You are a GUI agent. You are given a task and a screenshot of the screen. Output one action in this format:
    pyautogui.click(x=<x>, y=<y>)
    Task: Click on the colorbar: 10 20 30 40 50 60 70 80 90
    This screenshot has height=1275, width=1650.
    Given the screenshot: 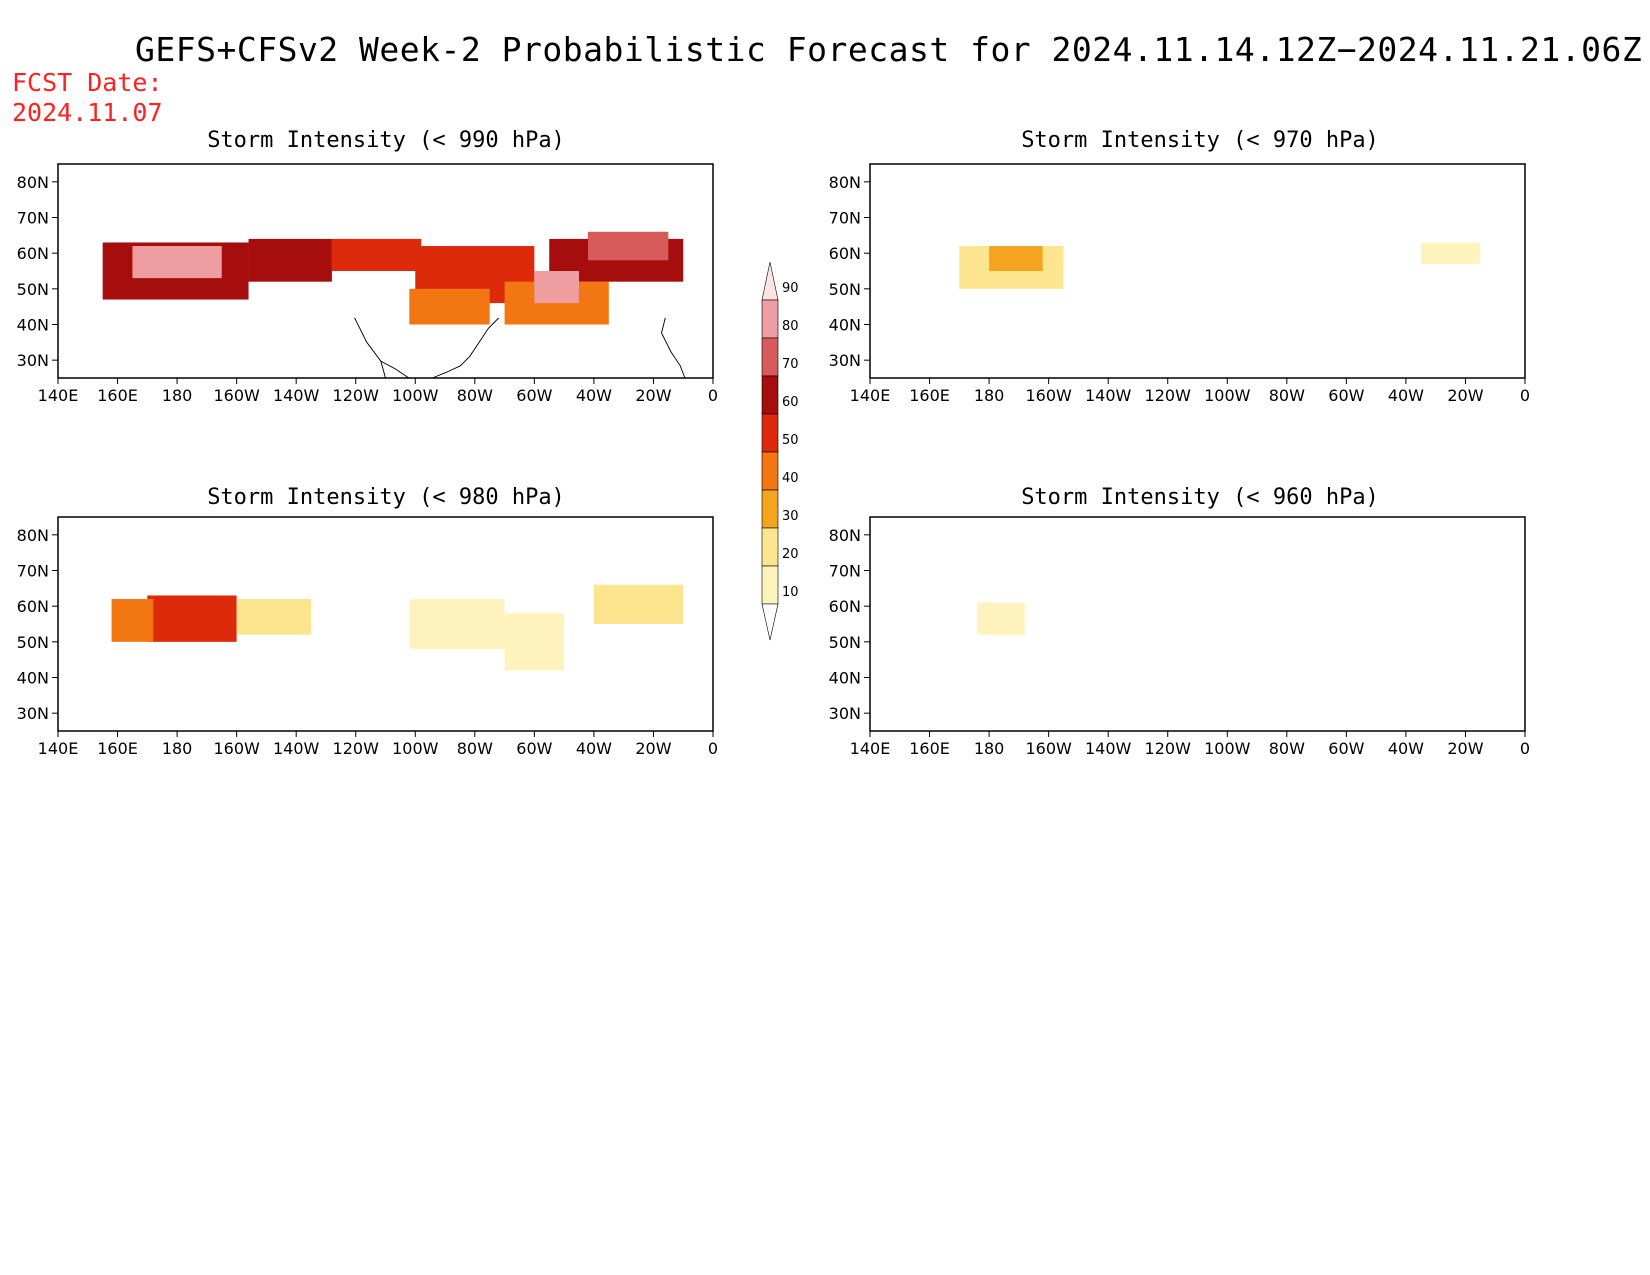 What is the action you would take?
    pyautogui.click(x=780, y=451)
    